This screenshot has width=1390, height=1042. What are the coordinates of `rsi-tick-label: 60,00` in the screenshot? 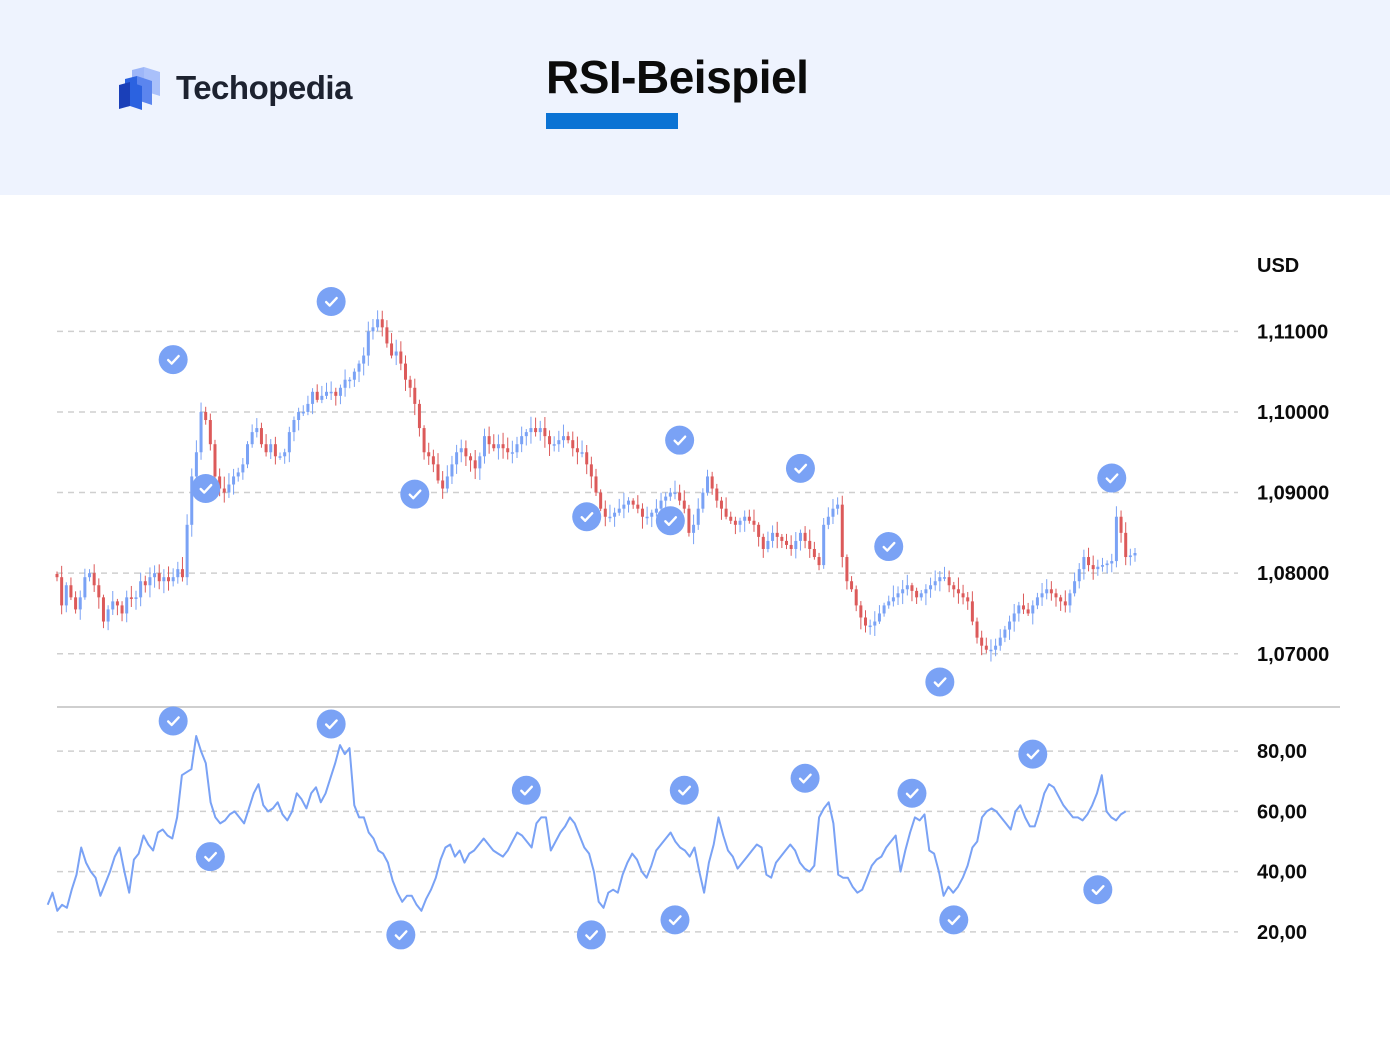 It's located at (1282, 812).